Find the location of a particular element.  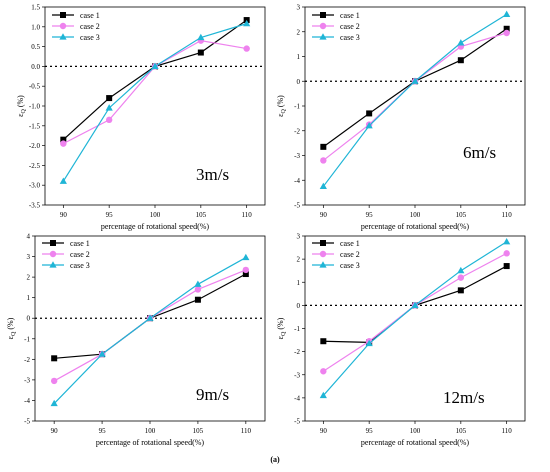

speed-annotation: 12m/s is located at coordinates (464, 397).